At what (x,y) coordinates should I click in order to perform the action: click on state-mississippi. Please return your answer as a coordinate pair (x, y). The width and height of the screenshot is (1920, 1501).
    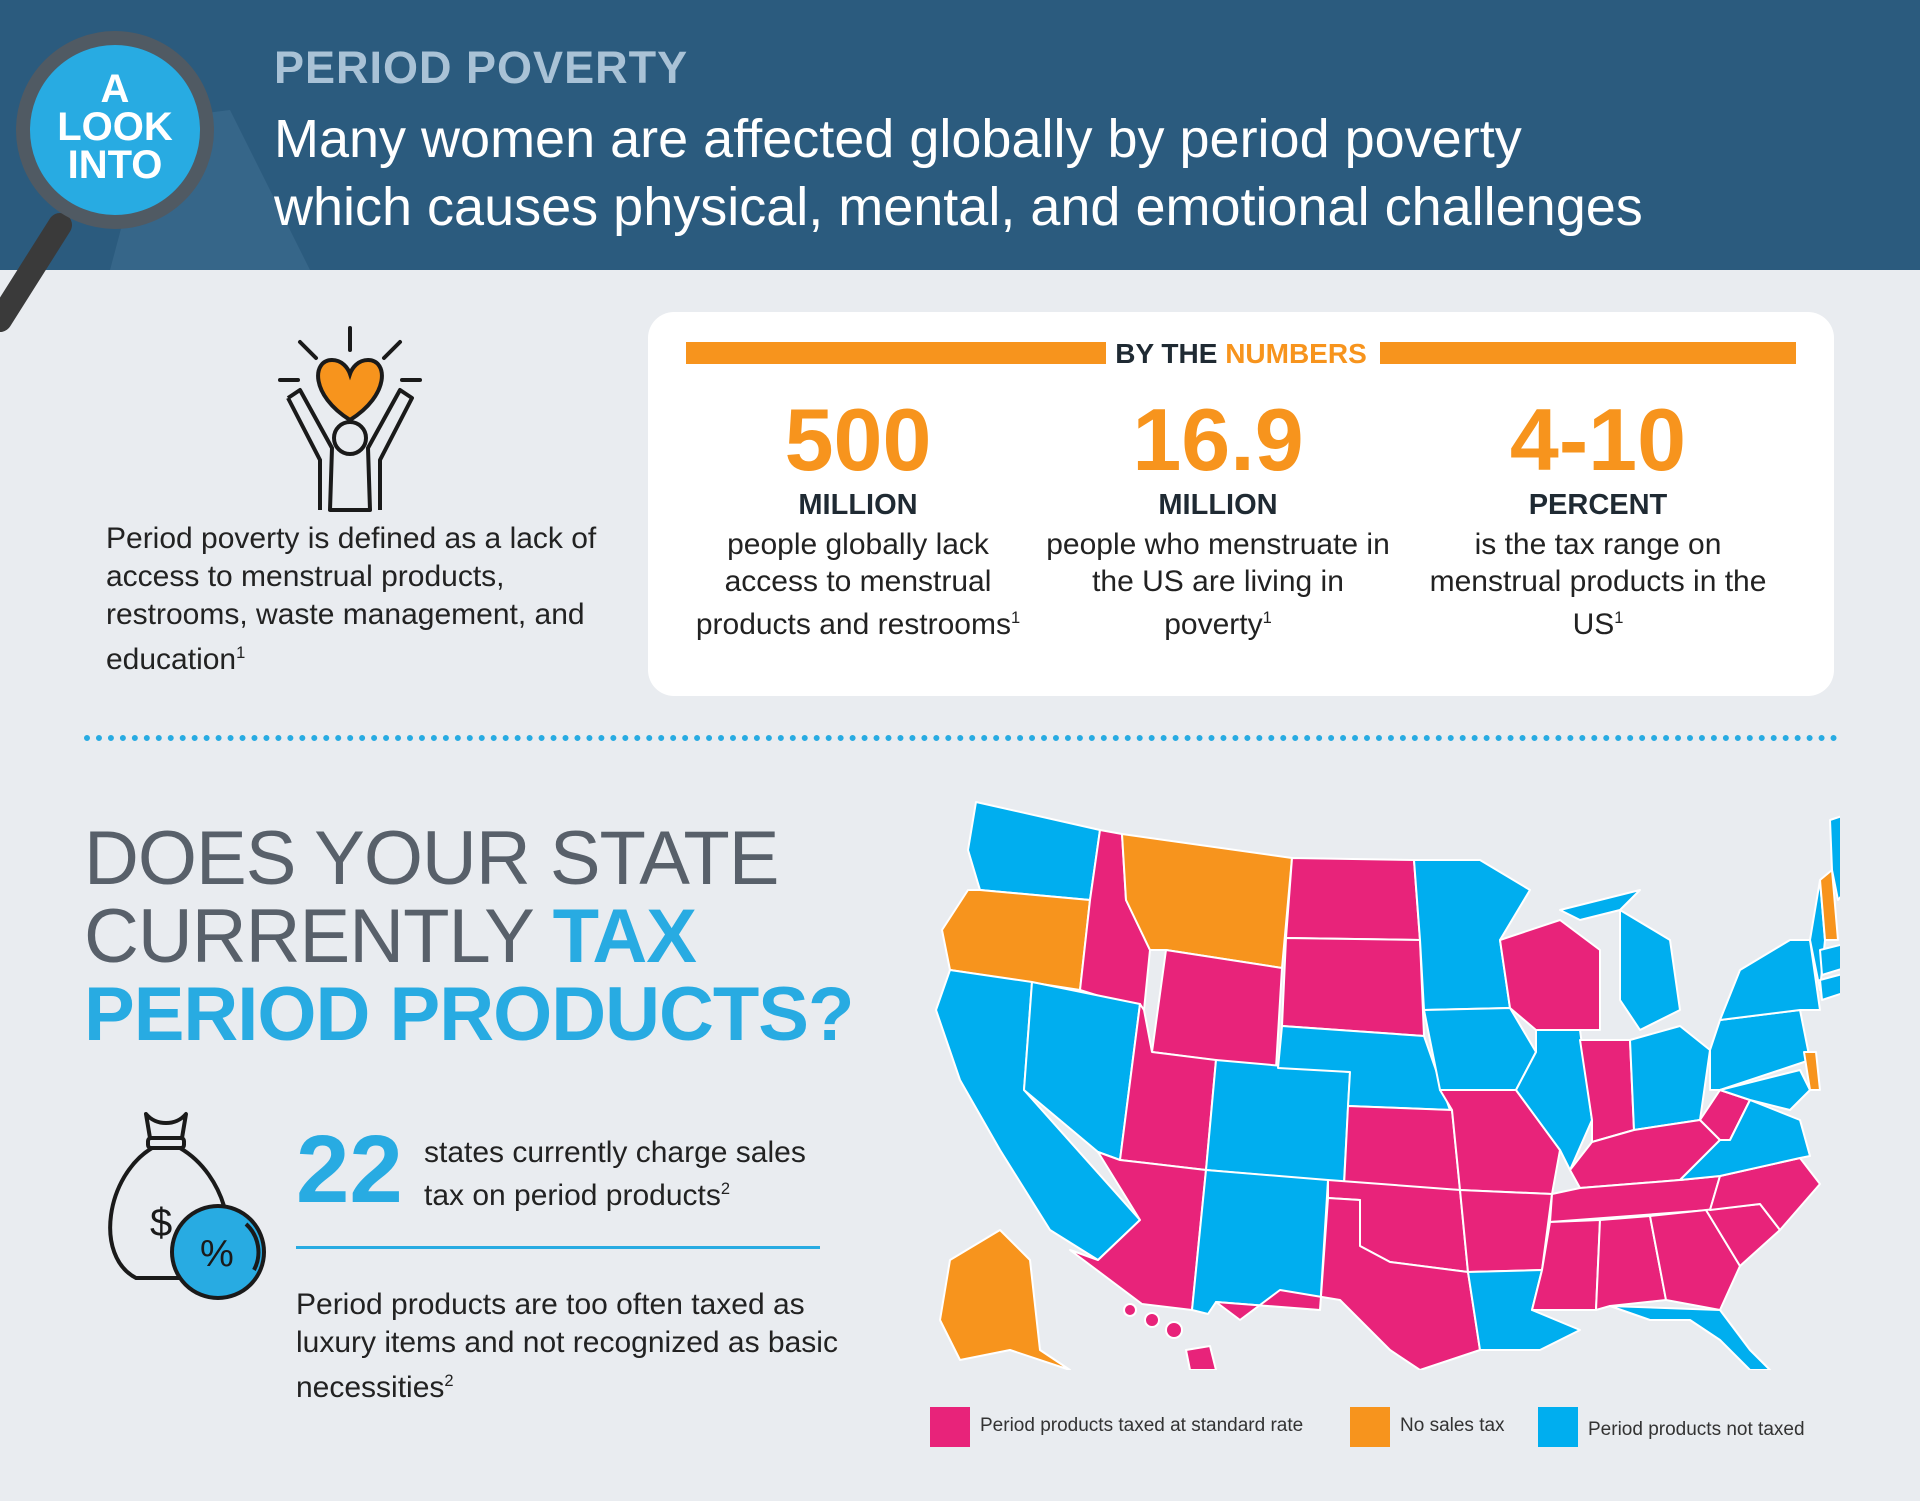
    Looking at the image, I should click on (1566, 1265).